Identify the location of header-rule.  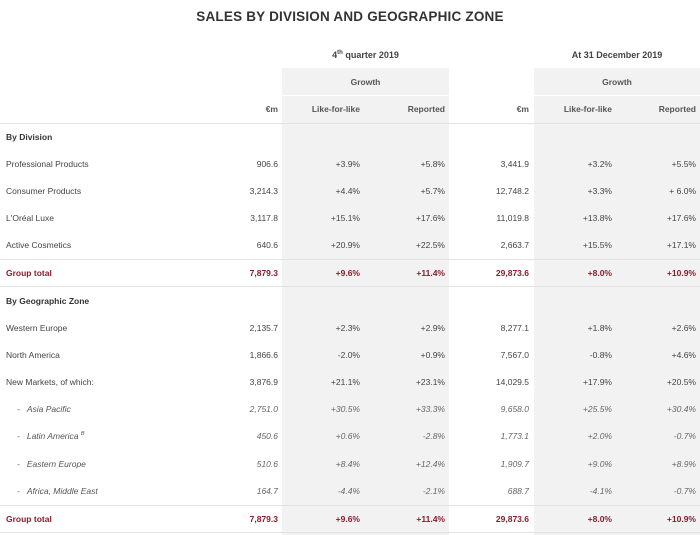
(350, 123).